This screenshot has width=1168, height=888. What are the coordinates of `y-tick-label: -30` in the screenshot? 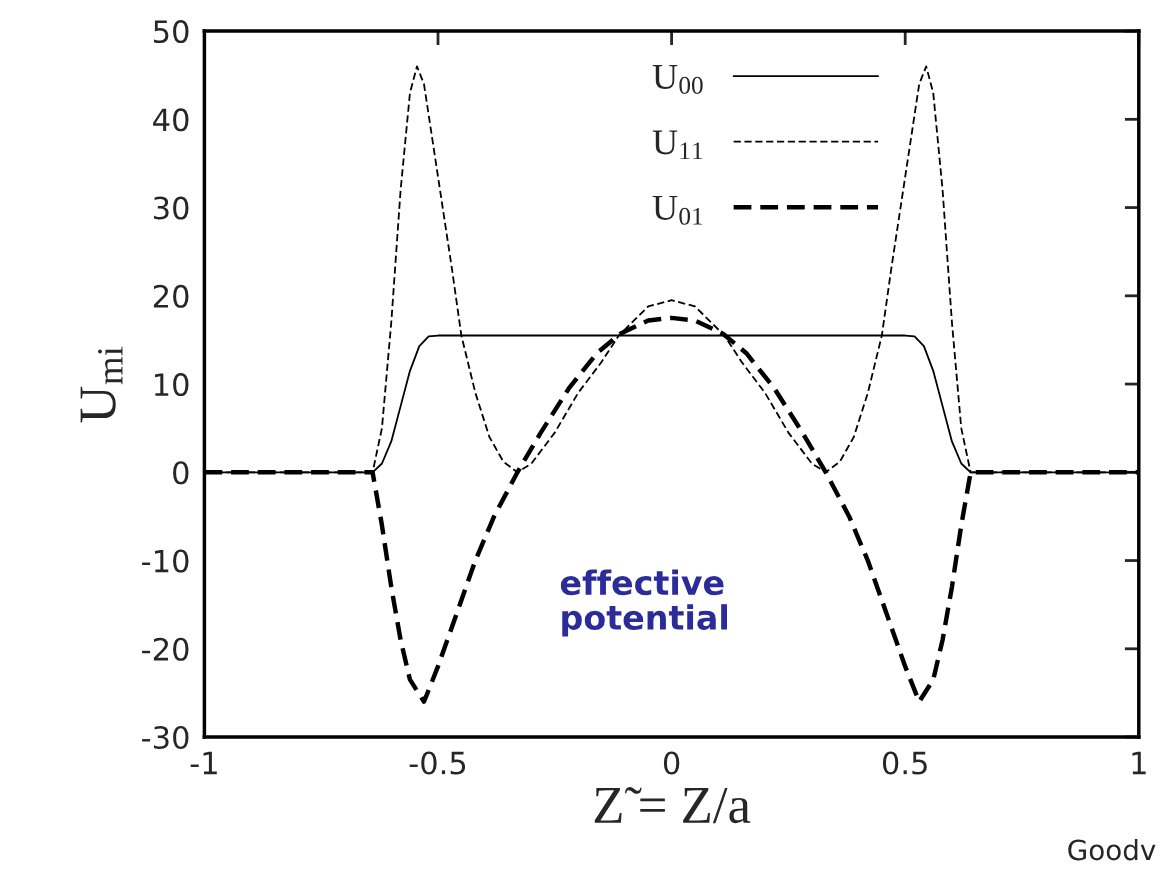 It's located at (165, 737).